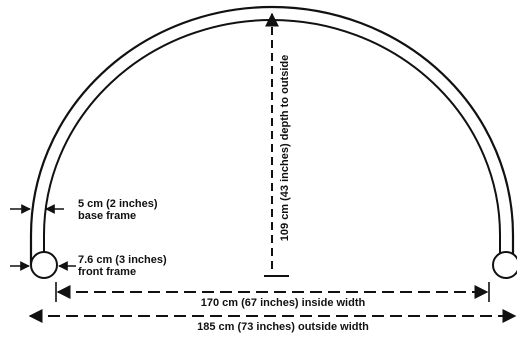 This screenshot has height=341, width=517. I want to click on front-frame-size-label: 7.6 cm (3 inches), so click(122, 260).